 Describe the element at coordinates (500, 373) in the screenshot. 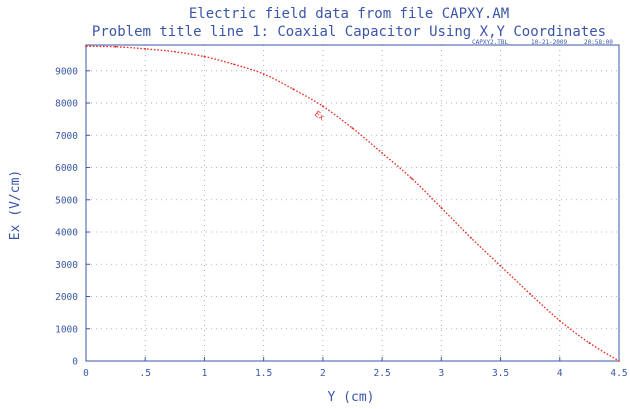

I see `x-tick-label: 3.5` at that location.